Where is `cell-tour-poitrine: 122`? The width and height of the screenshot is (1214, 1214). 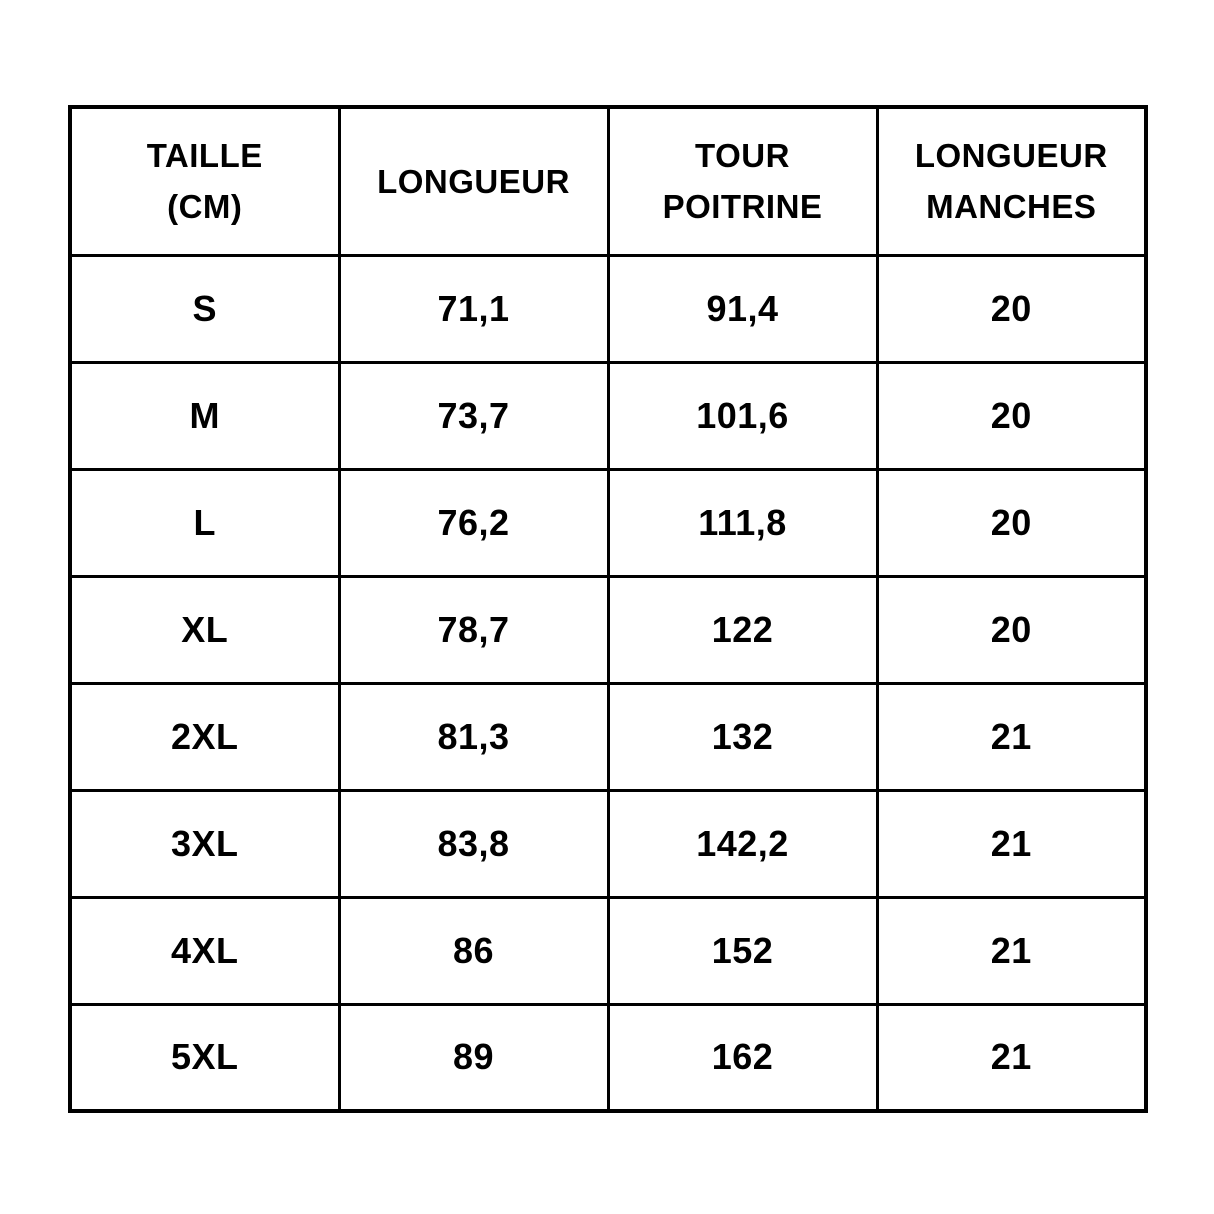 cell-tour-poitrine: 122 is located at coordinates (742, 629).